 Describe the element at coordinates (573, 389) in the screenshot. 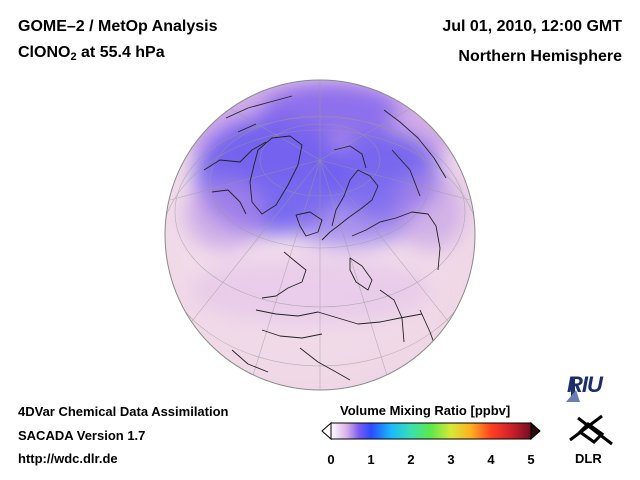

I see `riu-logo-mark` at that location.